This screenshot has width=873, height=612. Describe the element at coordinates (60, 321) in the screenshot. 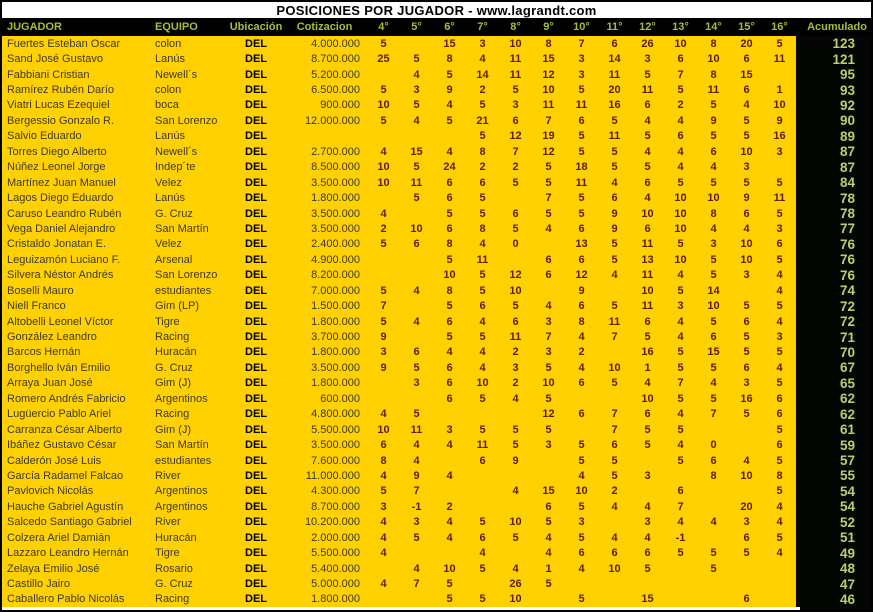

I see `player-name: Altobelli Leonel Víctor` at that location.